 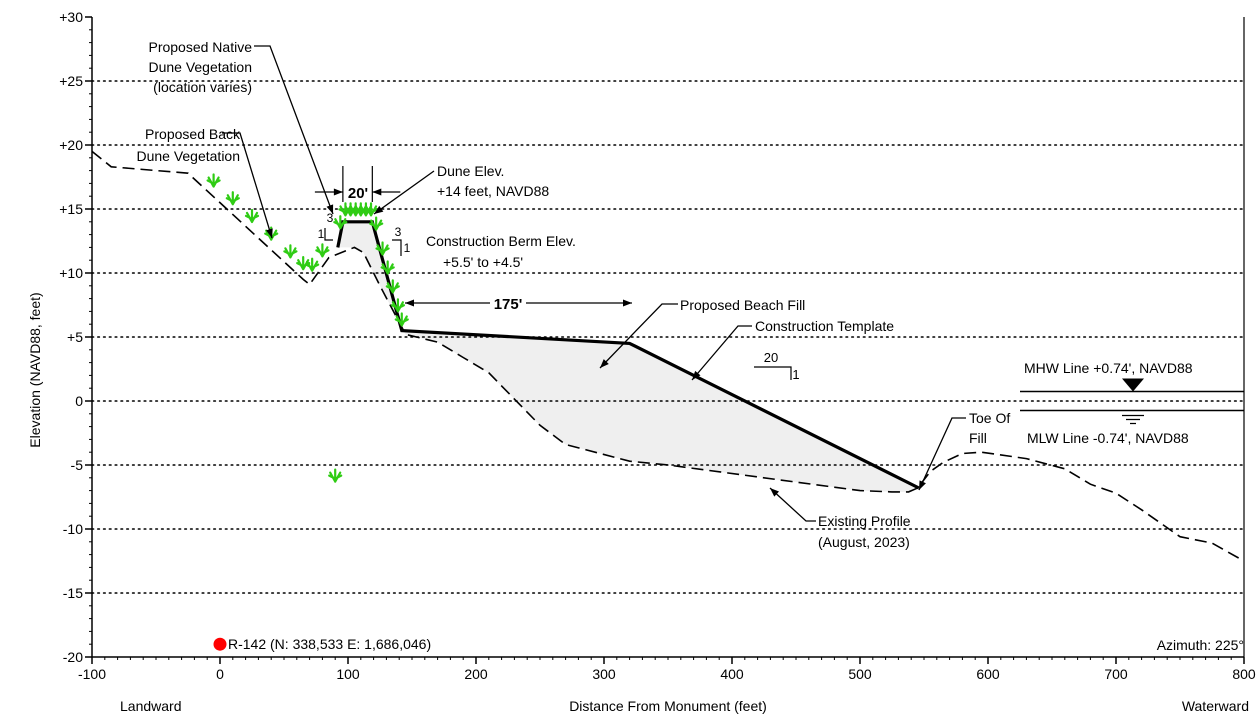 What do you see at coordinates (404, 192) in the screenshot?
I see `dune-elev-leader` at bounding box center [404, 192].